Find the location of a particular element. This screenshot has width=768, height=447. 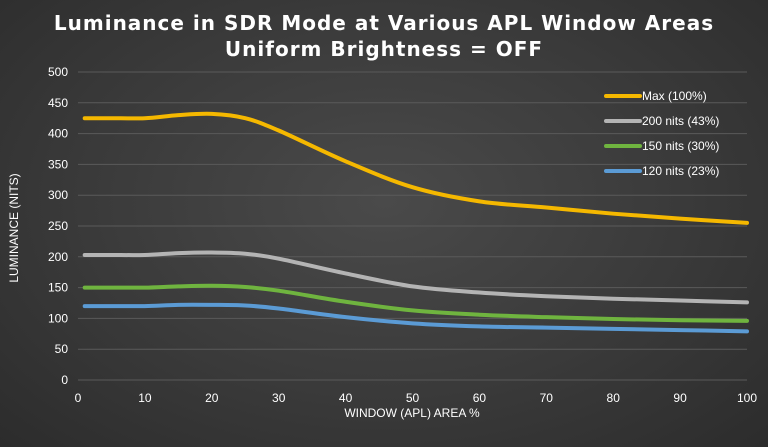

y-tick-label: 50 is located at coordinates (62, 349).